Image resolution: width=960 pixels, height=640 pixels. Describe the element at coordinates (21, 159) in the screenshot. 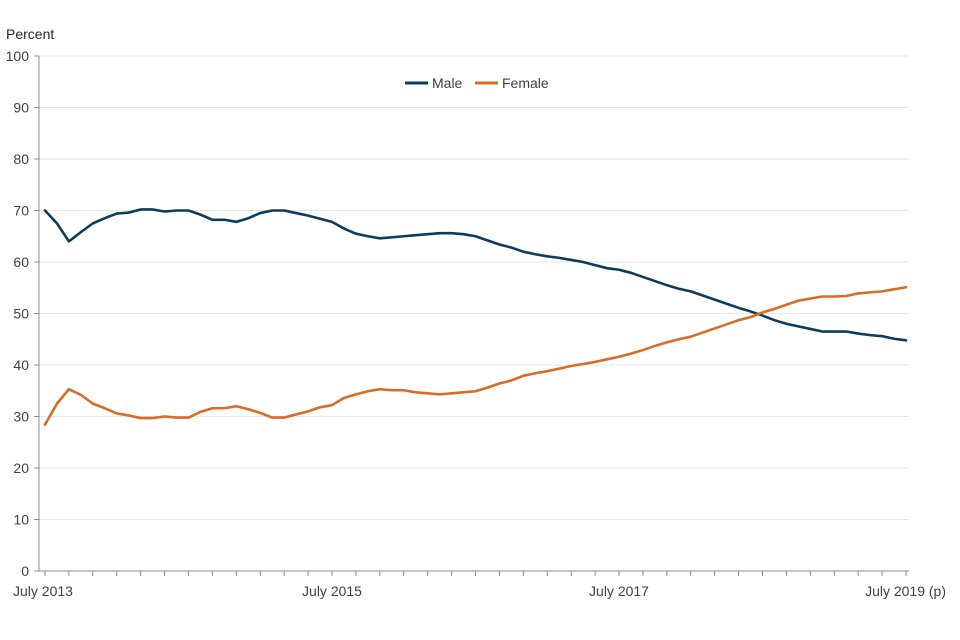

I see `y-tick-label: 80` at that location.